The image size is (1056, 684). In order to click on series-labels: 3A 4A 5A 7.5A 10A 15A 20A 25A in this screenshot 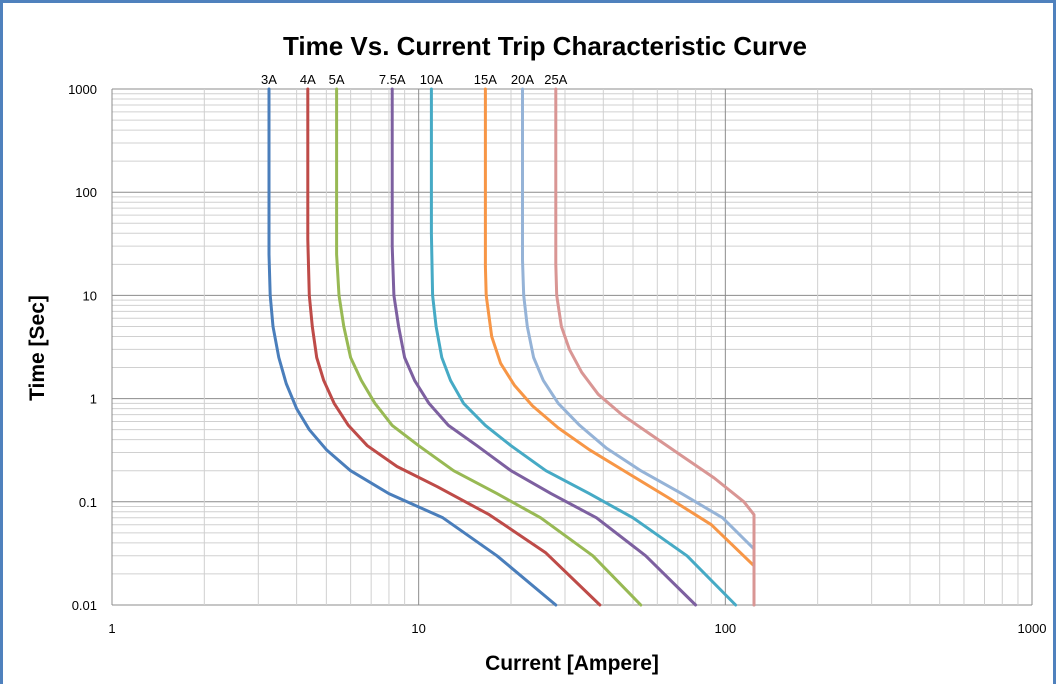, I will do `click(414, 79)`.